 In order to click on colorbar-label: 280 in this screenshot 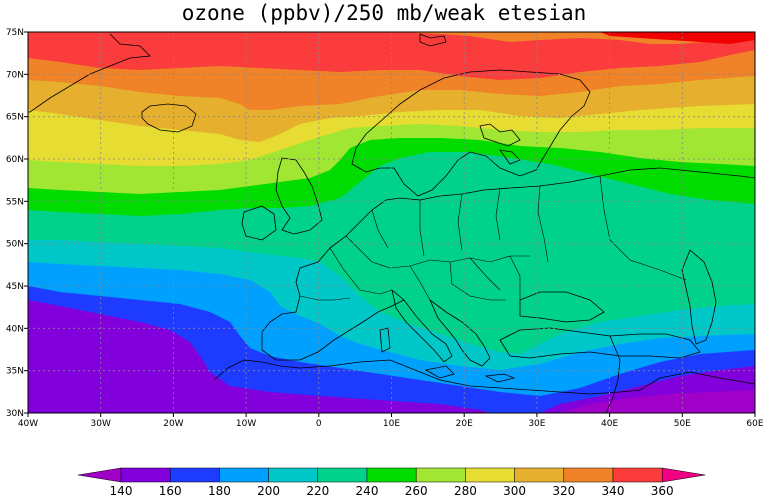, I will do `click(465, 491)`.